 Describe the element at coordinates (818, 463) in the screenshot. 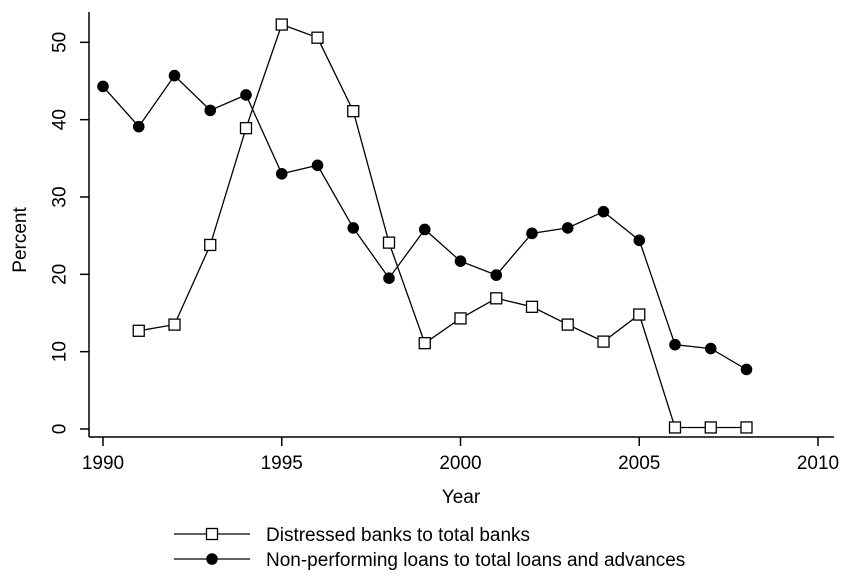

I see `x-tick-label: 2010` at that location.